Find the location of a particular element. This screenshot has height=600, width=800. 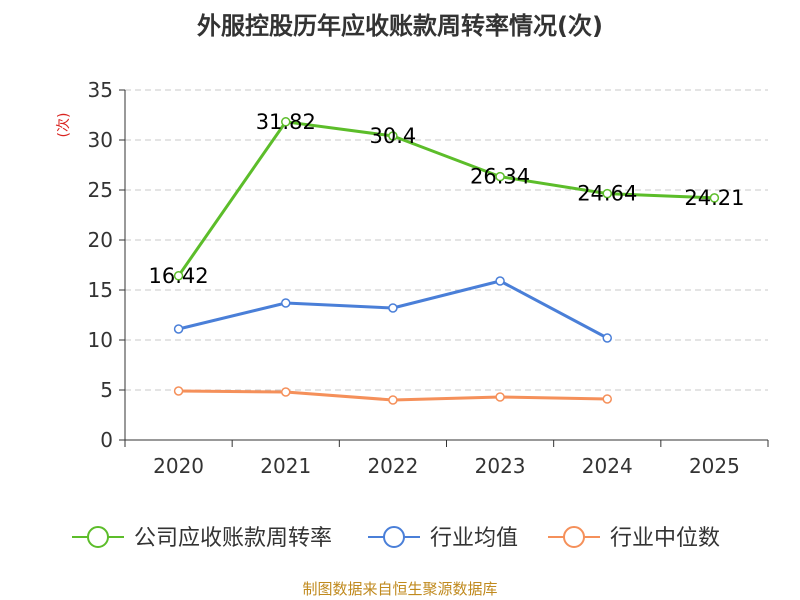

data-label: 26.34 is located at coordinates (500, 177).